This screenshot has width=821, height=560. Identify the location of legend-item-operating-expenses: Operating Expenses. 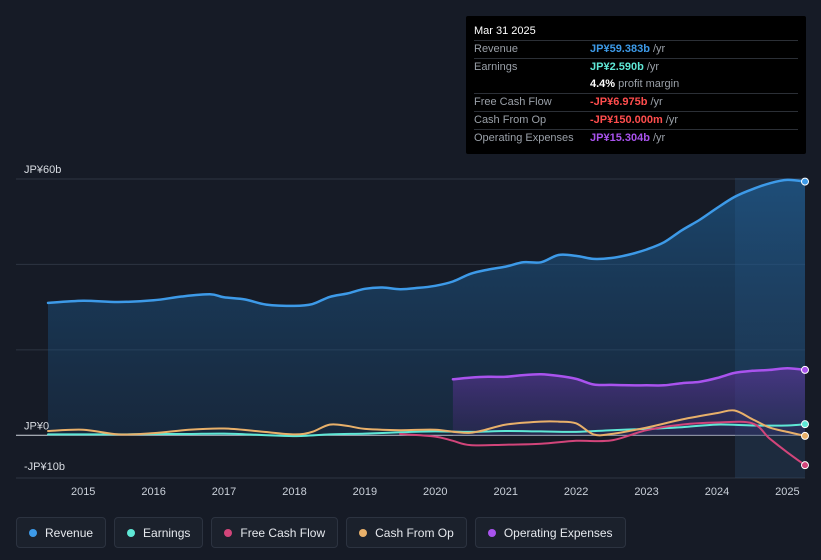
(550, 532).